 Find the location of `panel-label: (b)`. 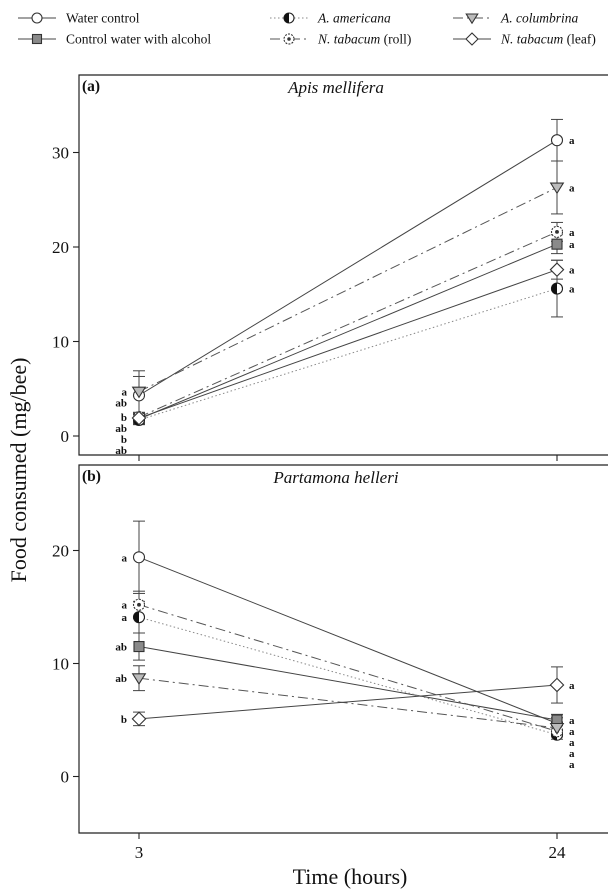

panel-label: (b) is located at coordinates (91, 476).